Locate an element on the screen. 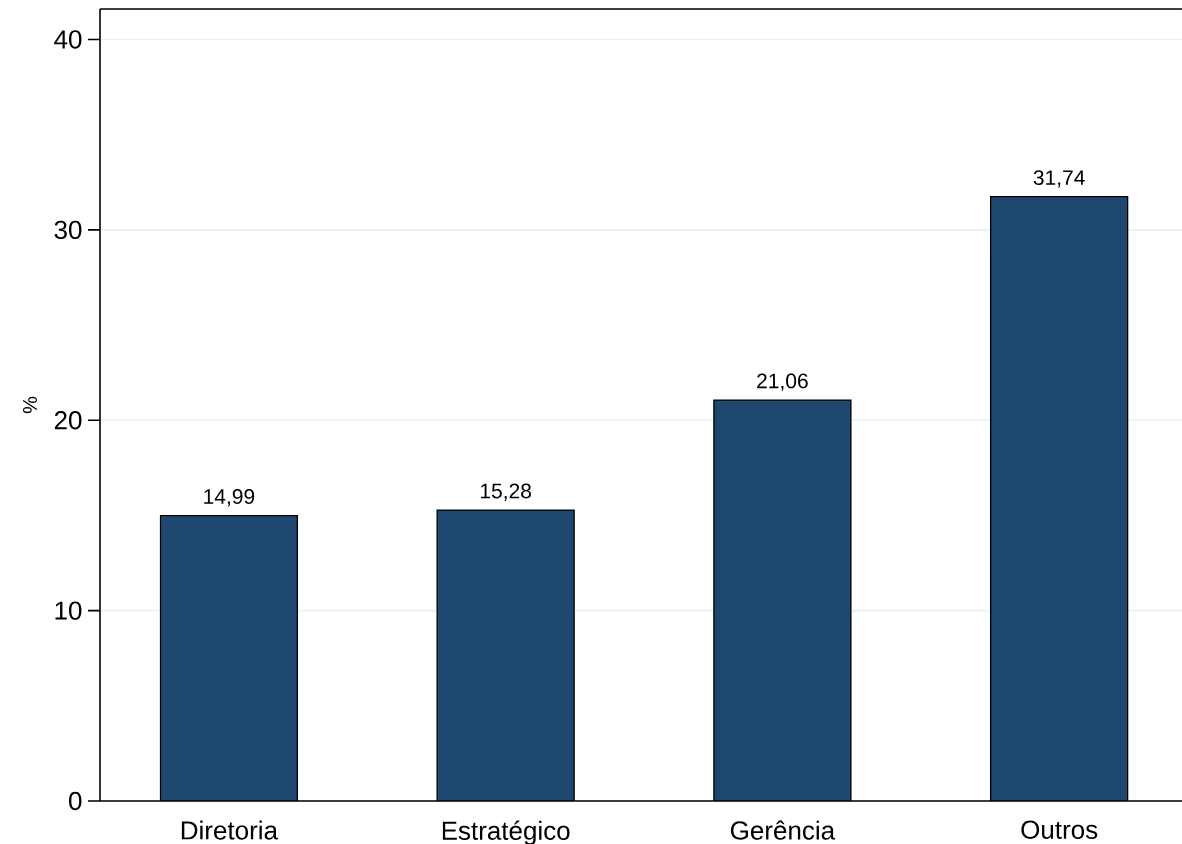  y-tick-label: 20 is located at coordinates (68, 420).